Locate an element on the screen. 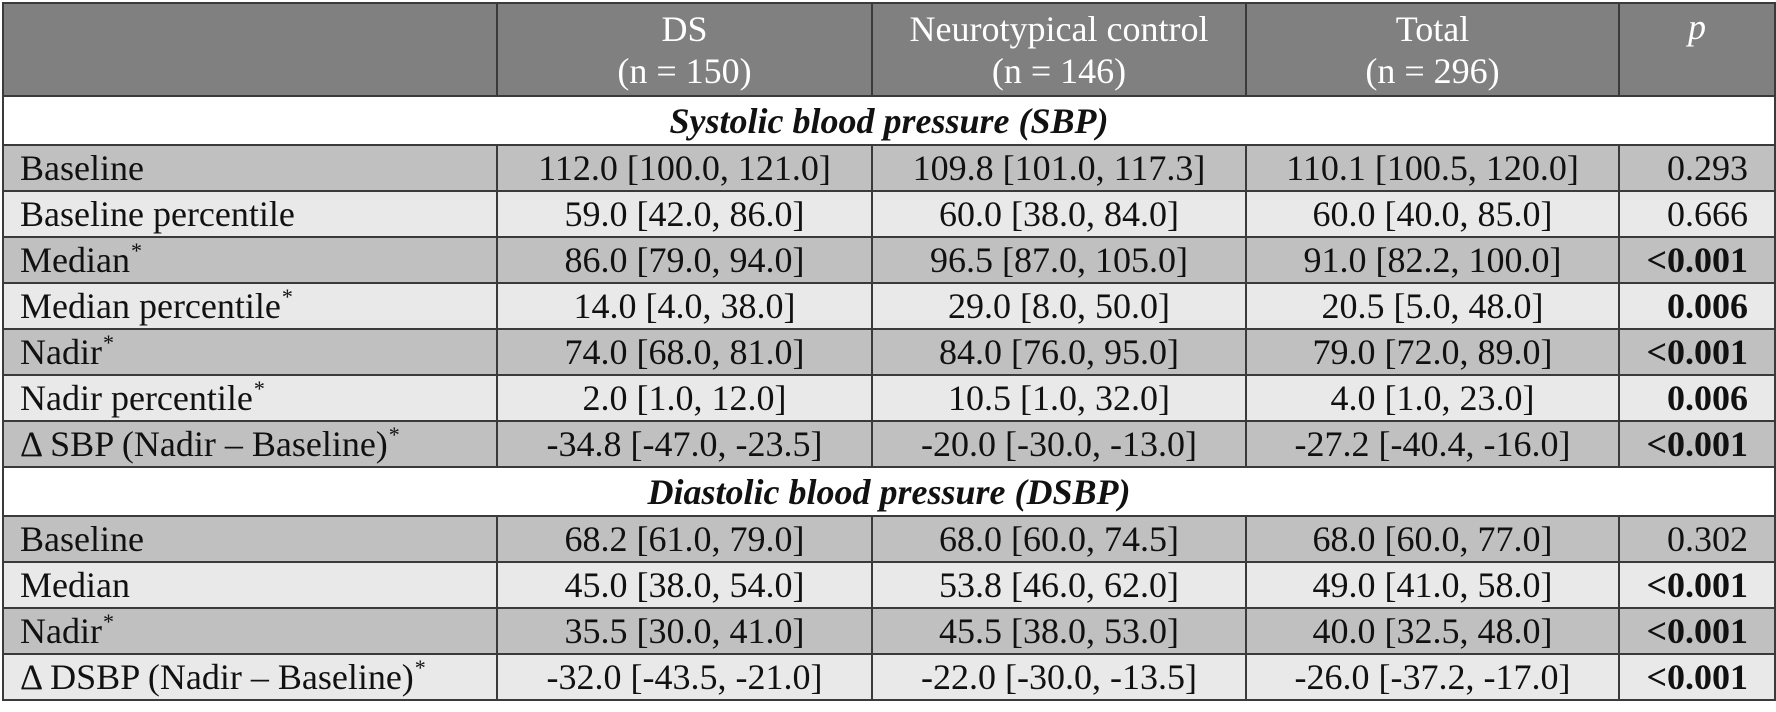 The height and width of the screenshot is (712, 1776). row-label: Δ SBP (Nadir – Baseline)* is located at coordinates (250, 444).